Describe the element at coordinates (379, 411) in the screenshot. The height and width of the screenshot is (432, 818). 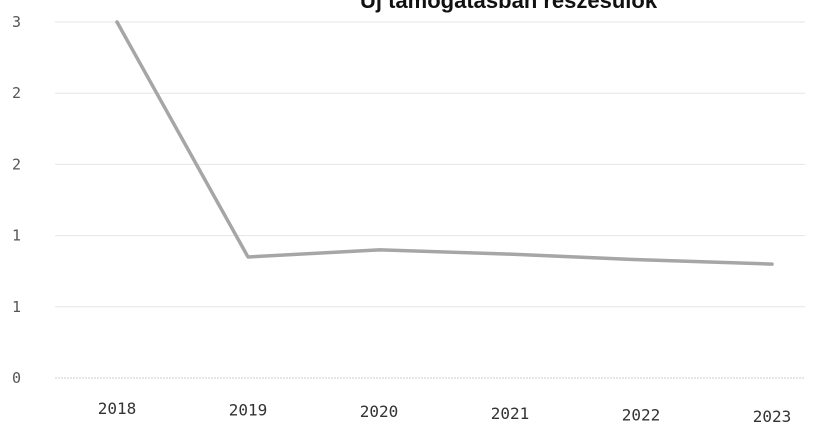
I see `x-tick-label: 2020` at that location.